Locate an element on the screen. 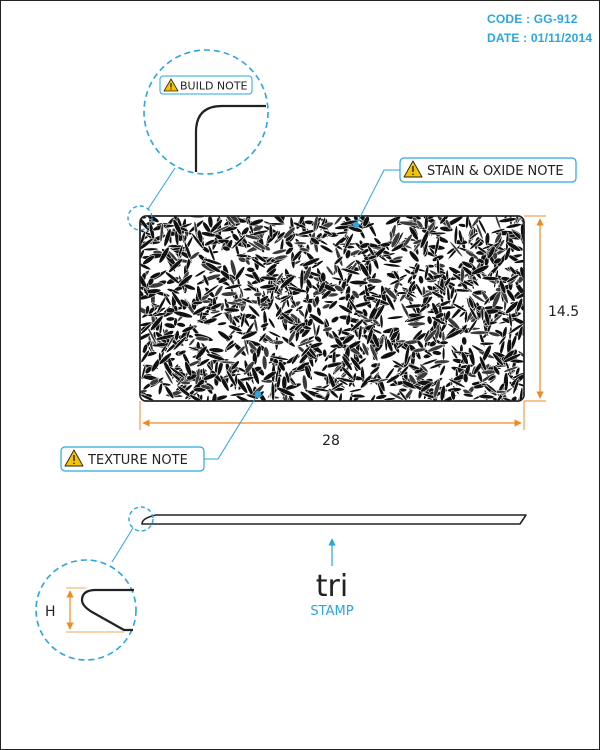 This screenshot has width=600, height=750. code-value: GG-912 is located at coordinates (555, 19).